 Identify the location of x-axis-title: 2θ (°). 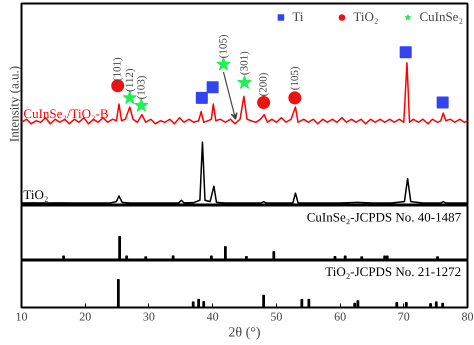
(244, 333).